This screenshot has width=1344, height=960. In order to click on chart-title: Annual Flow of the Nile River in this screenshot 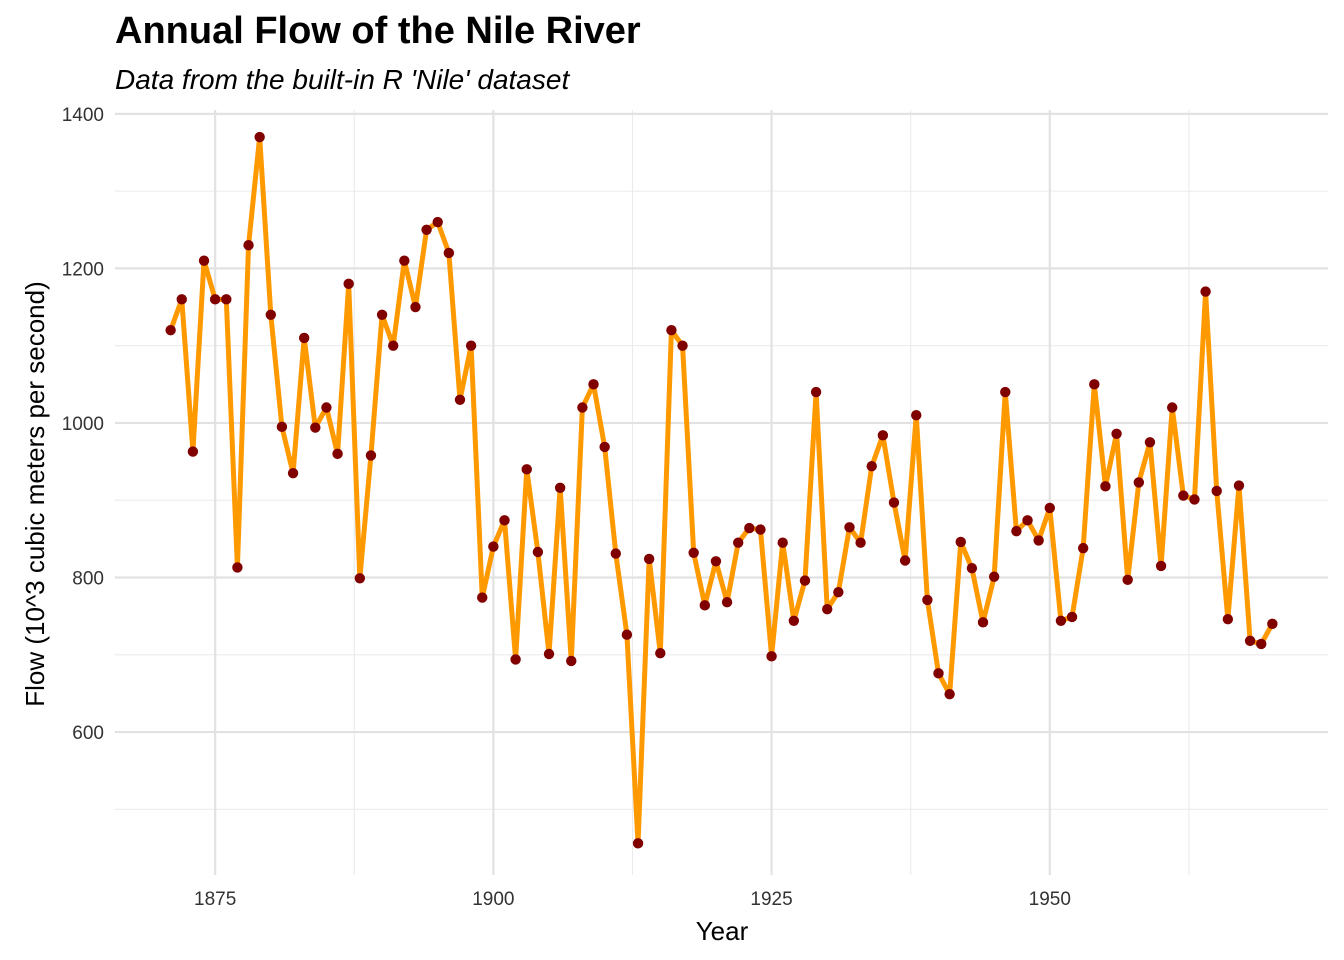, I will do `click(378, 31)`.